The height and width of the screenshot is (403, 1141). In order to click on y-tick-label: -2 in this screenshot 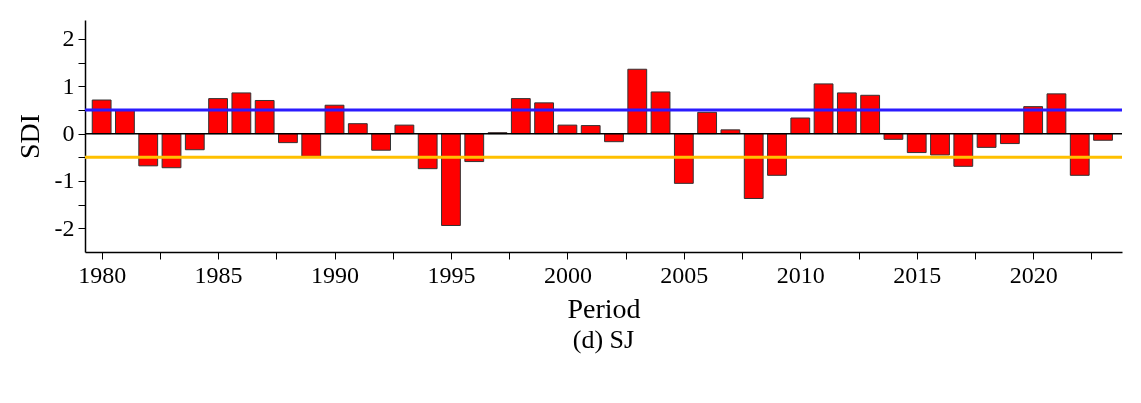, I will do `click(64, 227)`.